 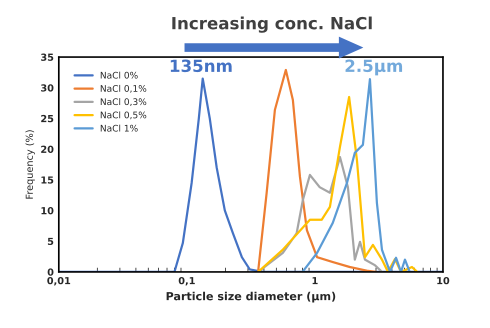 What do you see at coordinates (443, 280) in the screenshot?
I see `x-tick-label: 10` at bounding box center [443, 280].